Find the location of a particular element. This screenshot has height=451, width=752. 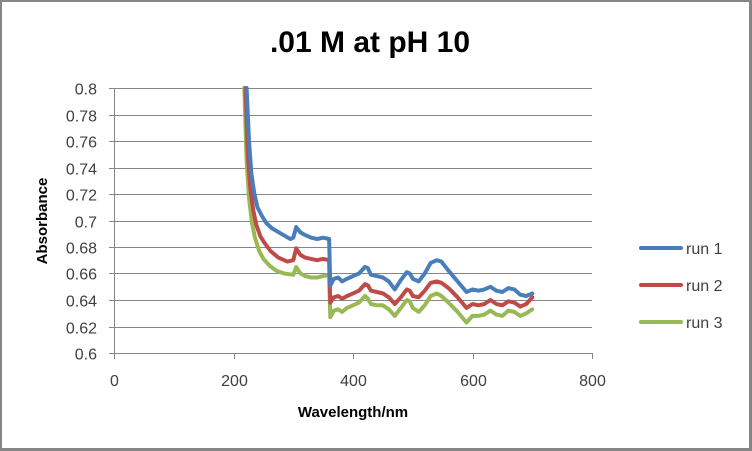

x-tick-label: 0 is located at coordinates (114, 381).